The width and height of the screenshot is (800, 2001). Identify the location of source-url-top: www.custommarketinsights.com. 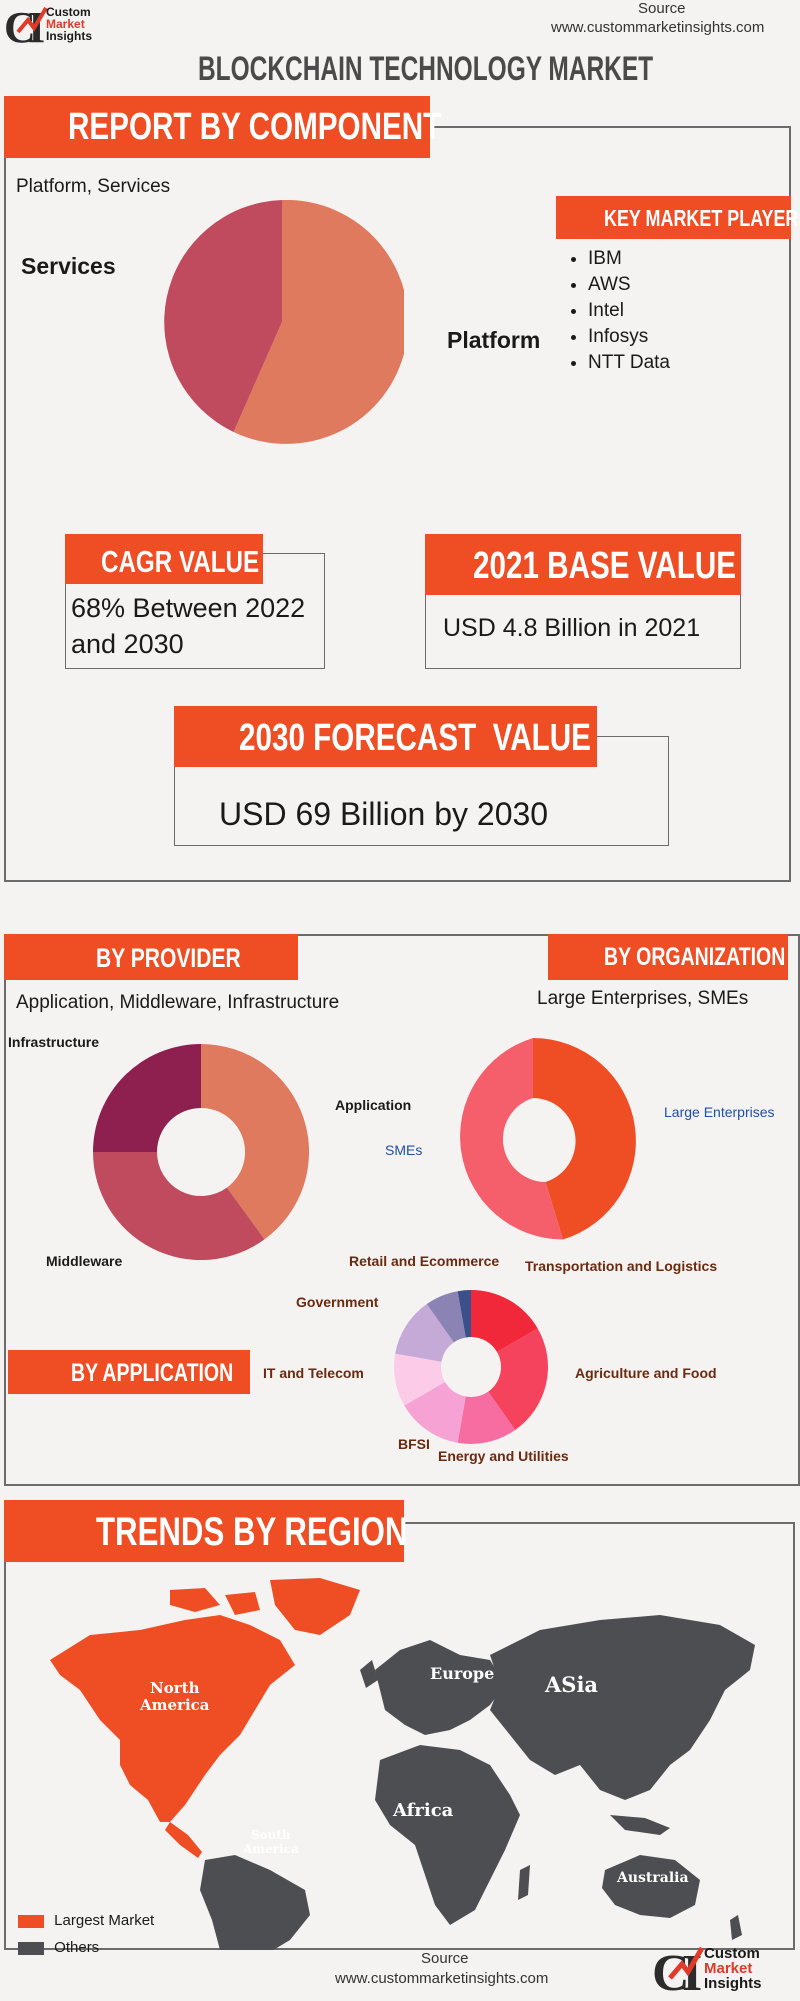
(658, 27).